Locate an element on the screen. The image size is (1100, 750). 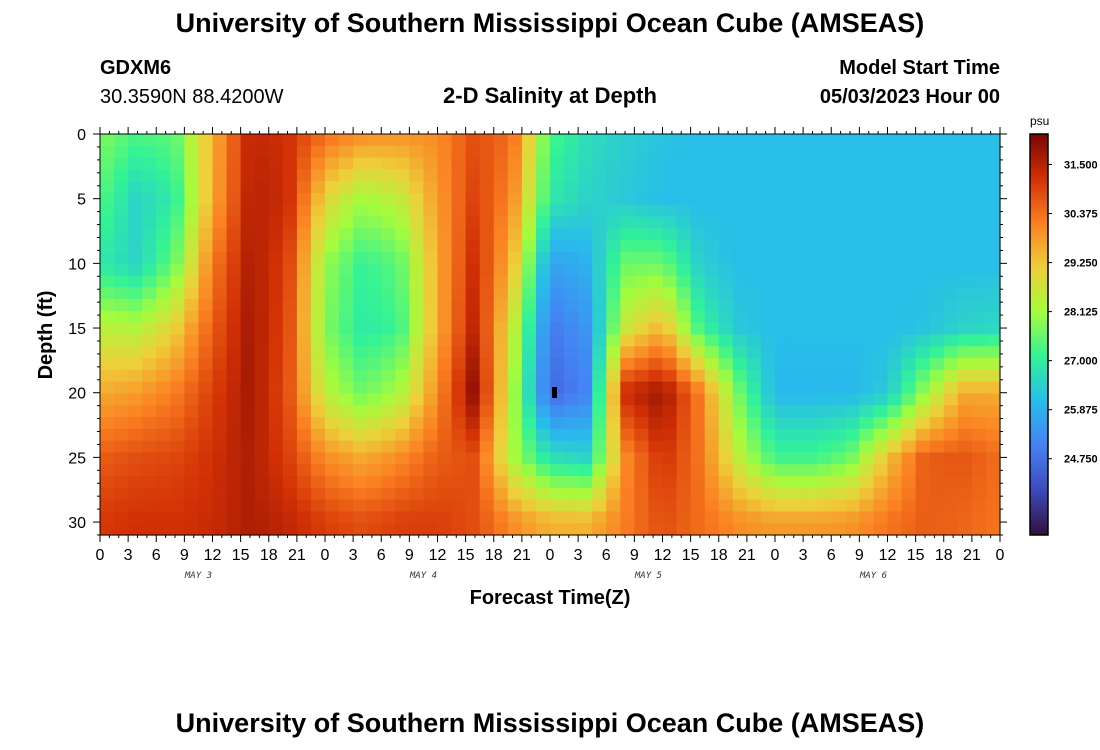
x-tick-label: 6 is located at coordinates (381, 555).